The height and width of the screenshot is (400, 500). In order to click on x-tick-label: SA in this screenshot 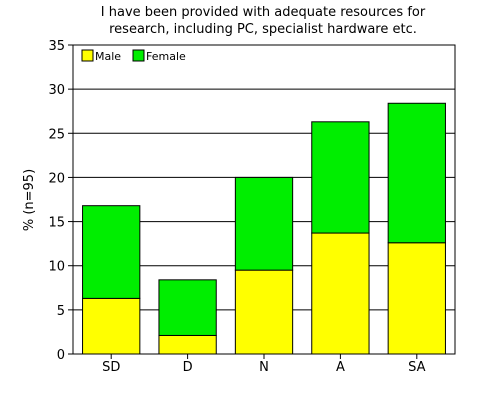, I will do `click(416, 367)`.